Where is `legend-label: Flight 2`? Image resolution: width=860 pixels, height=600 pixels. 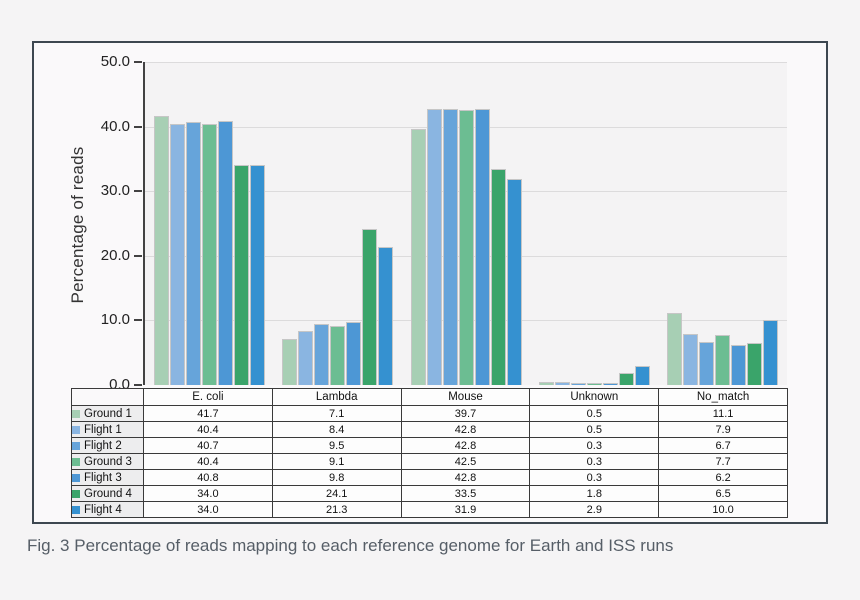
legend-label: Flight 2 is located at coordinates (103, 445).